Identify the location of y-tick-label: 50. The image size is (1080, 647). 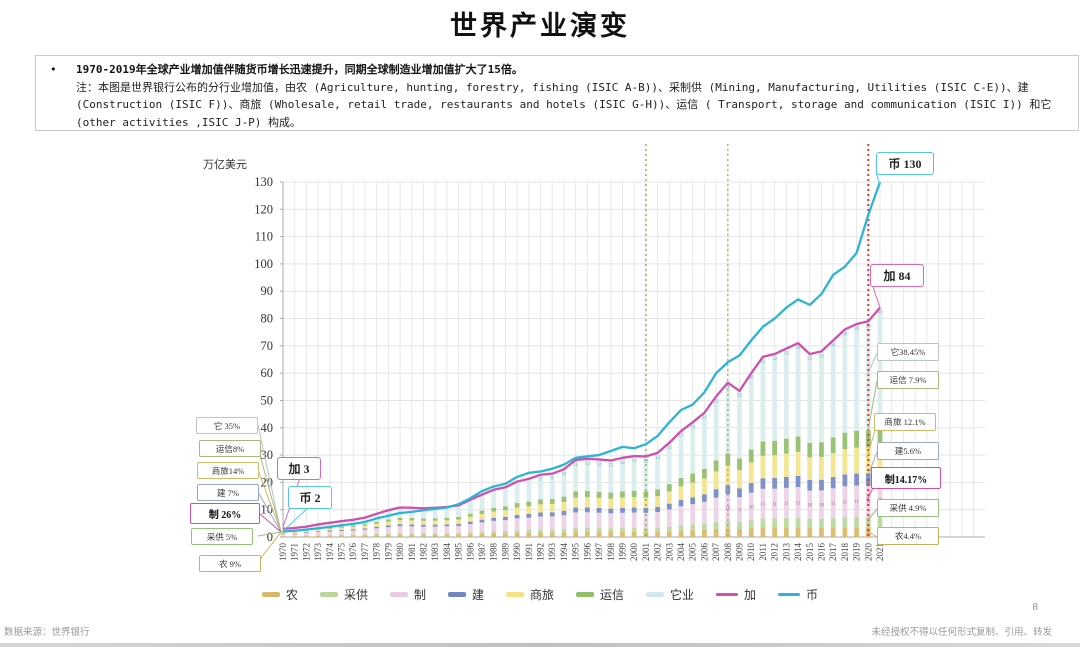
(267, 400).